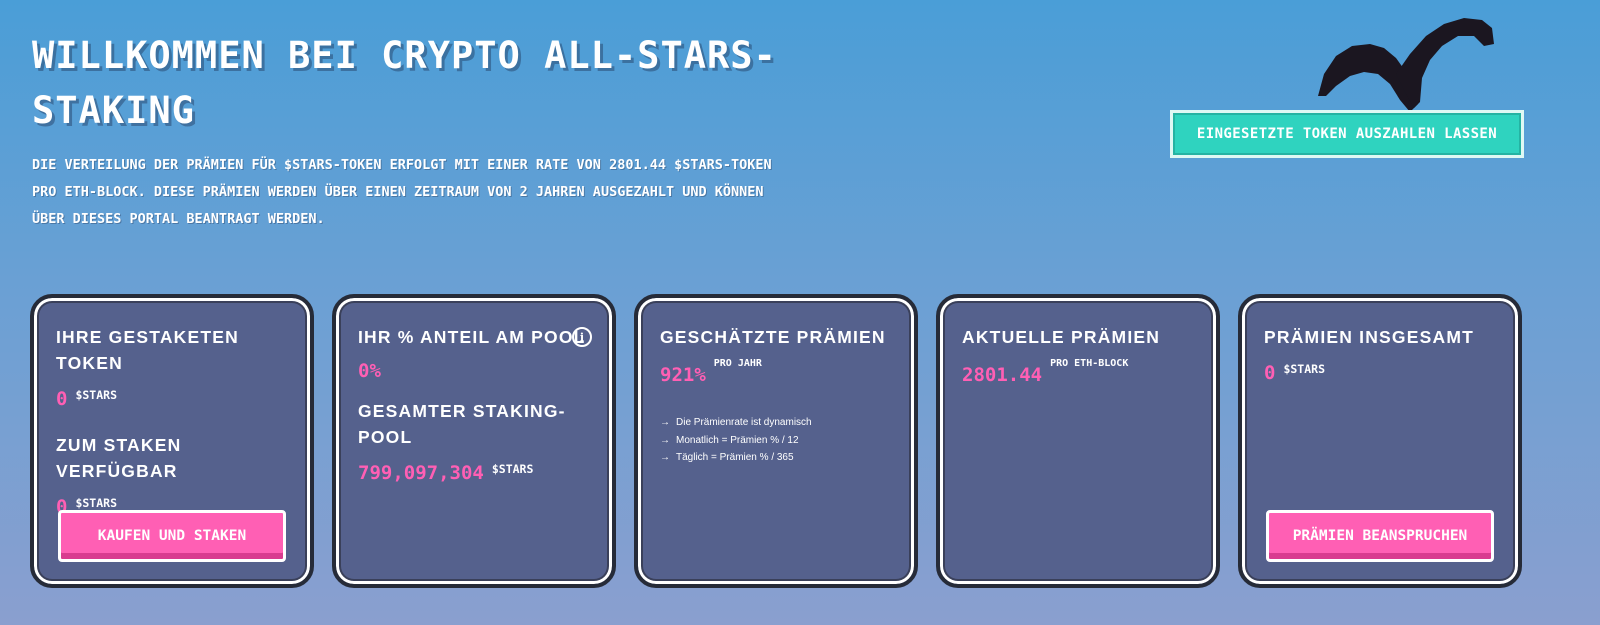 Image resolution: width=1600 pixels, height=625 pixels. Describe the element at coordinates (727, 457) in the screenshot. I see `note-line: → Täglich = Prämien % / 365` at that location.